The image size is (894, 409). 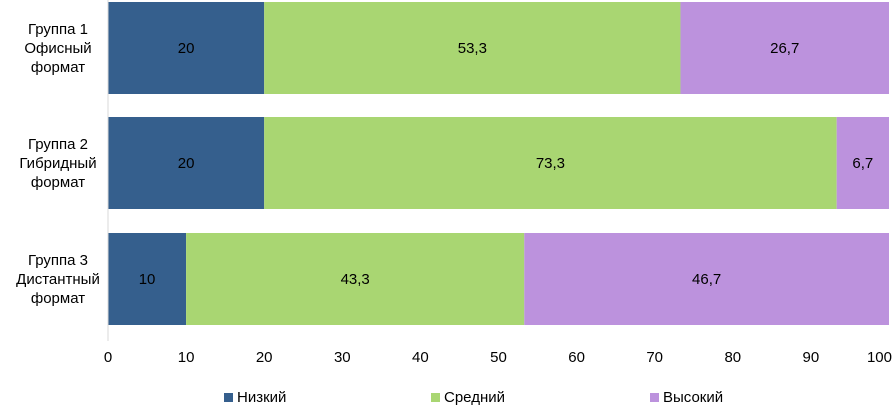 I want to click on x-tick-label: 70, so click(x=654, y=357).